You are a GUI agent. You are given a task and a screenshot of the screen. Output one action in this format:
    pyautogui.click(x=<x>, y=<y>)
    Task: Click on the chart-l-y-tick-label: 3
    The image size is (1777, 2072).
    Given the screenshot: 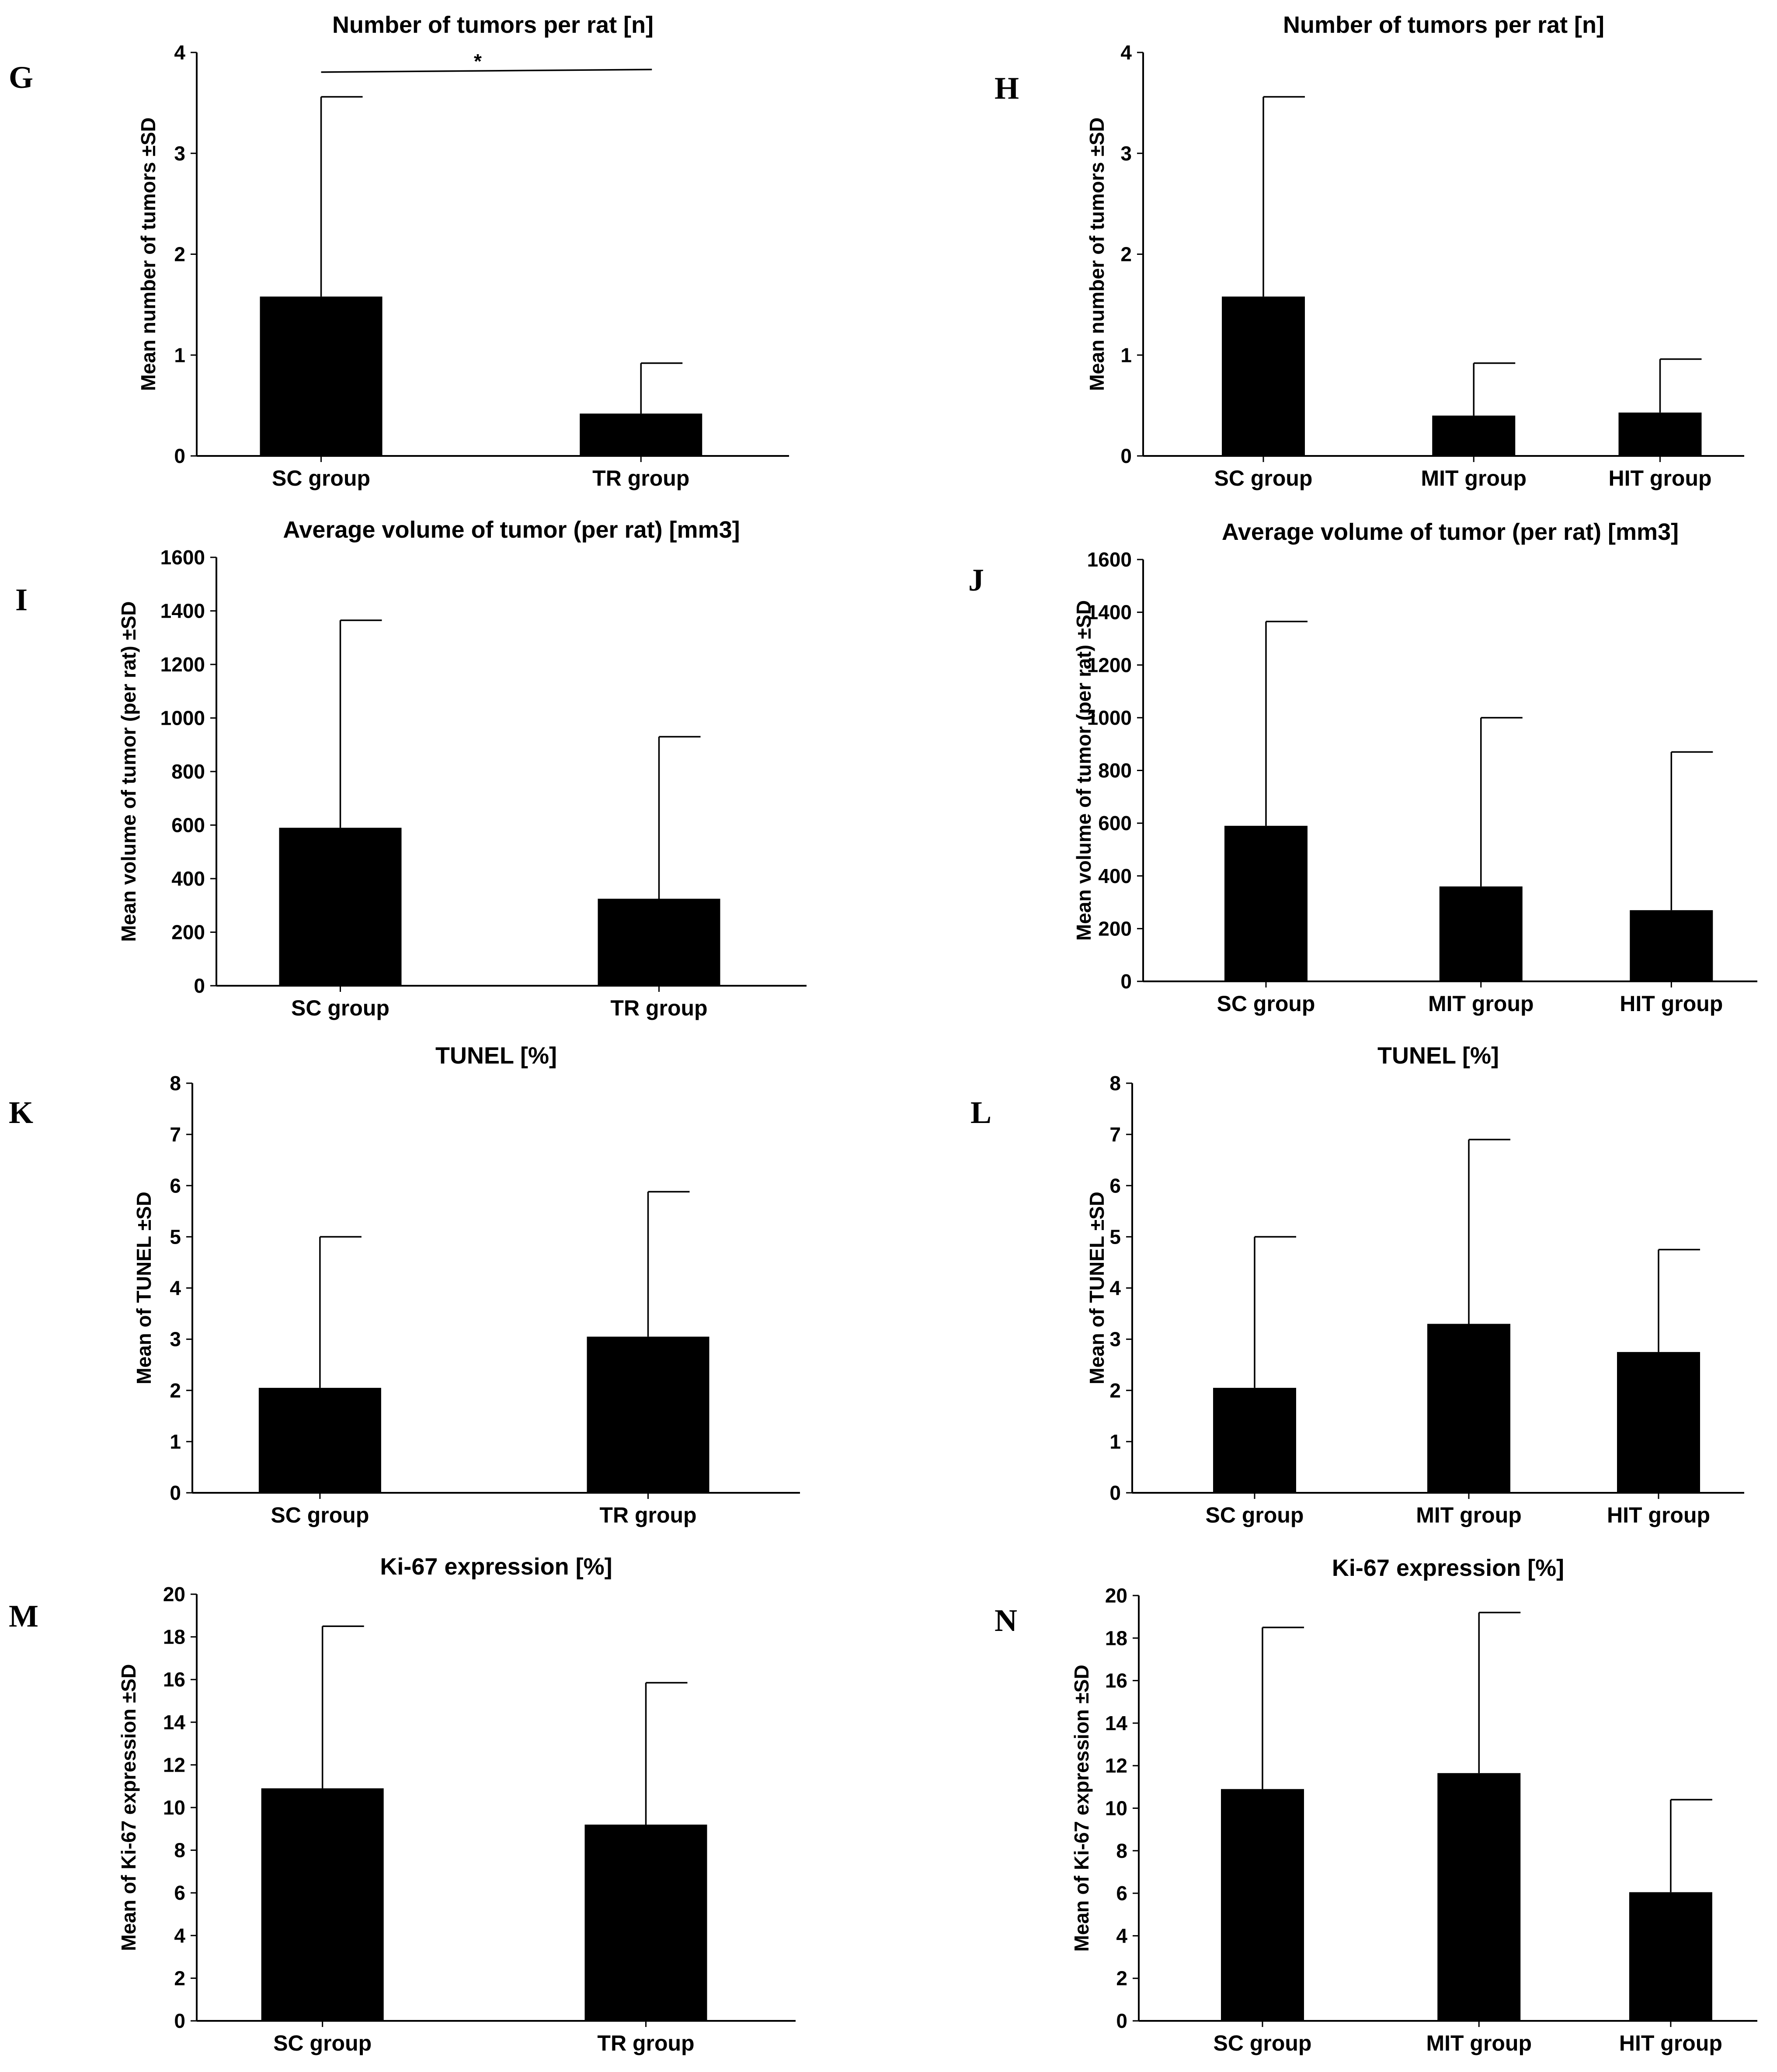 What is the action you would take?
    pyautogui.click(x=1115, y=1339)
    